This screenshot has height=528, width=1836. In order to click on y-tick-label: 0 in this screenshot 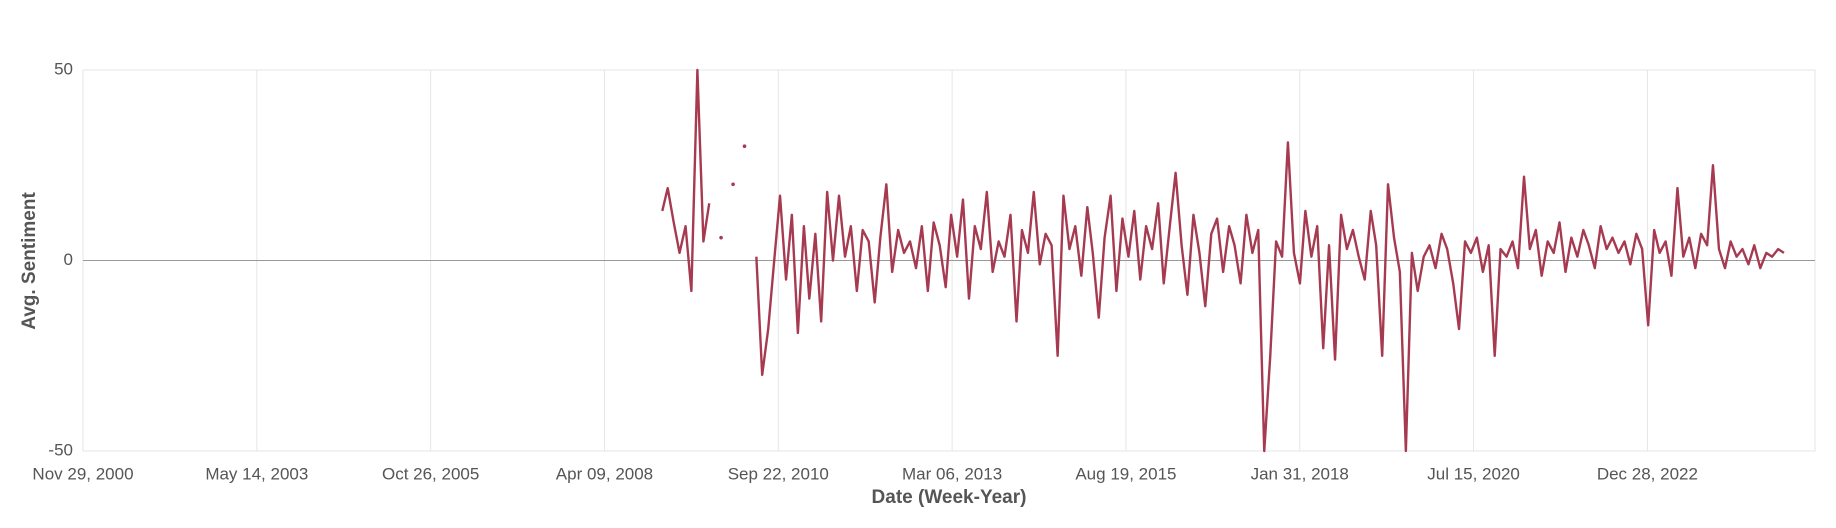, I will do `click(68, 259)`.